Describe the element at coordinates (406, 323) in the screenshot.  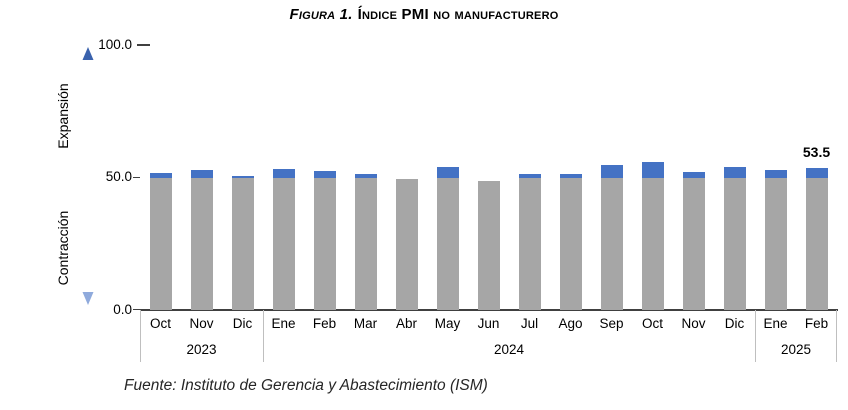
I see `x-axis-label: Abr` at that location.